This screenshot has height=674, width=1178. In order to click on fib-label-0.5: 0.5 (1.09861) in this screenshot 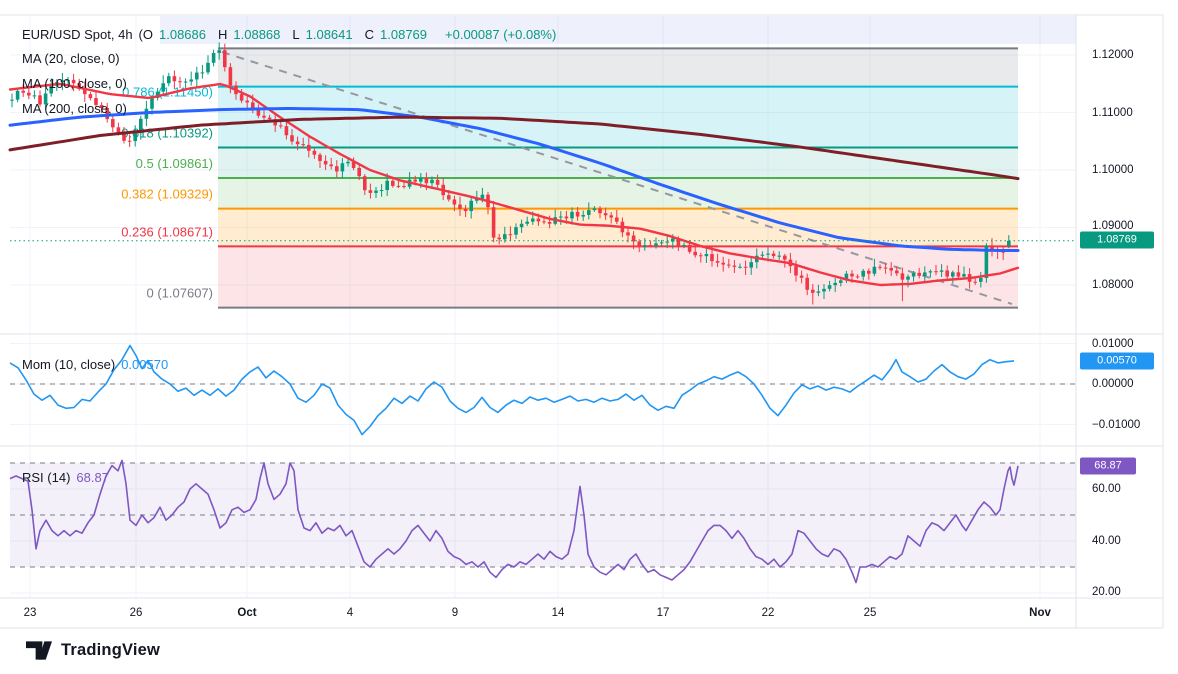, I will do `click(174, 163)`.